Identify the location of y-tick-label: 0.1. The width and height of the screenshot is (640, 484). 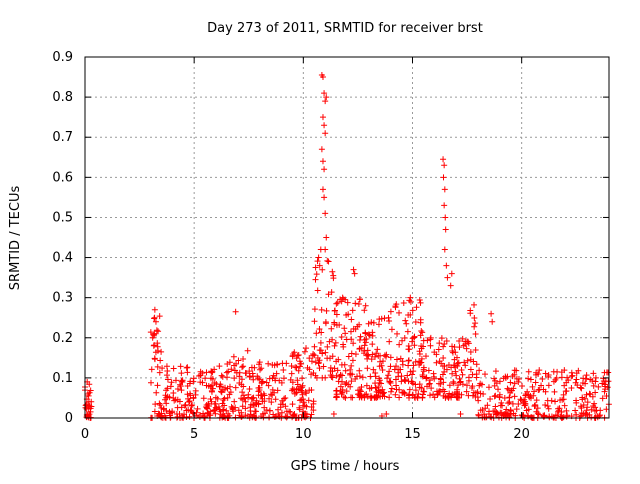
(62, 378).